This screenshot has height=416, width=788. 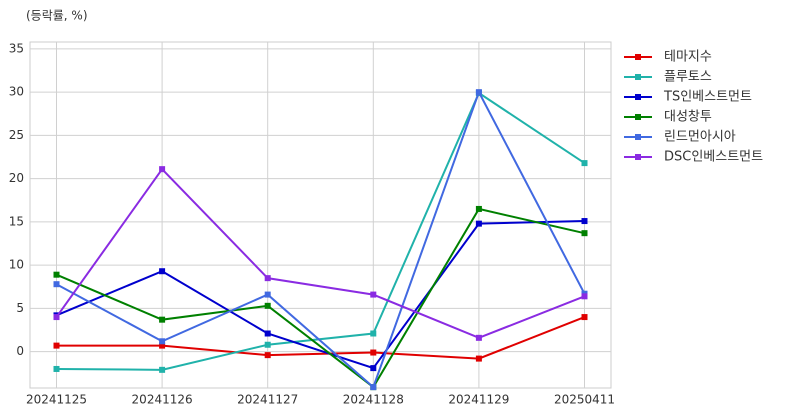 What do you see at coordinates (688, 57) in the screenshot?
I see `legend-label: 테마지수` at bounding box center [688, 57].